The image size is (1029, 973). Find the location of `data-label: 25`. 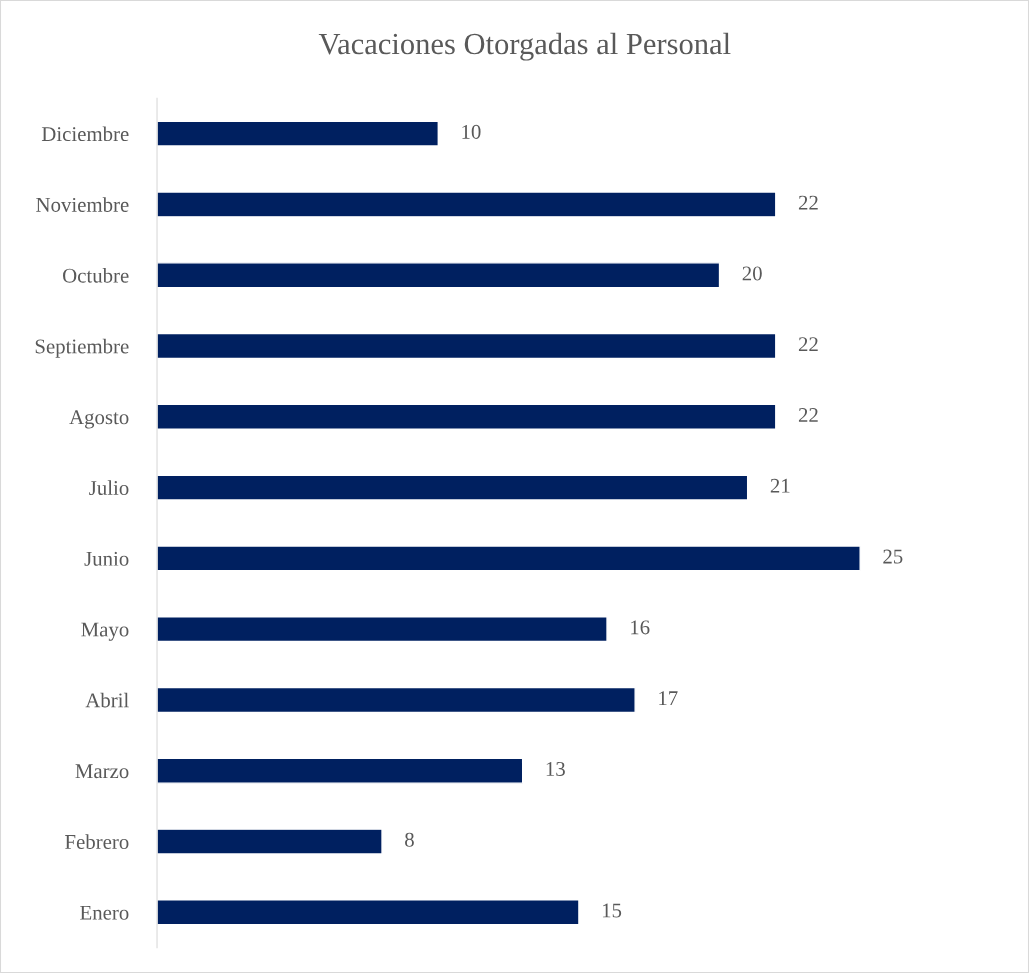

data-label: 25 is located at coordinates (893, 556).